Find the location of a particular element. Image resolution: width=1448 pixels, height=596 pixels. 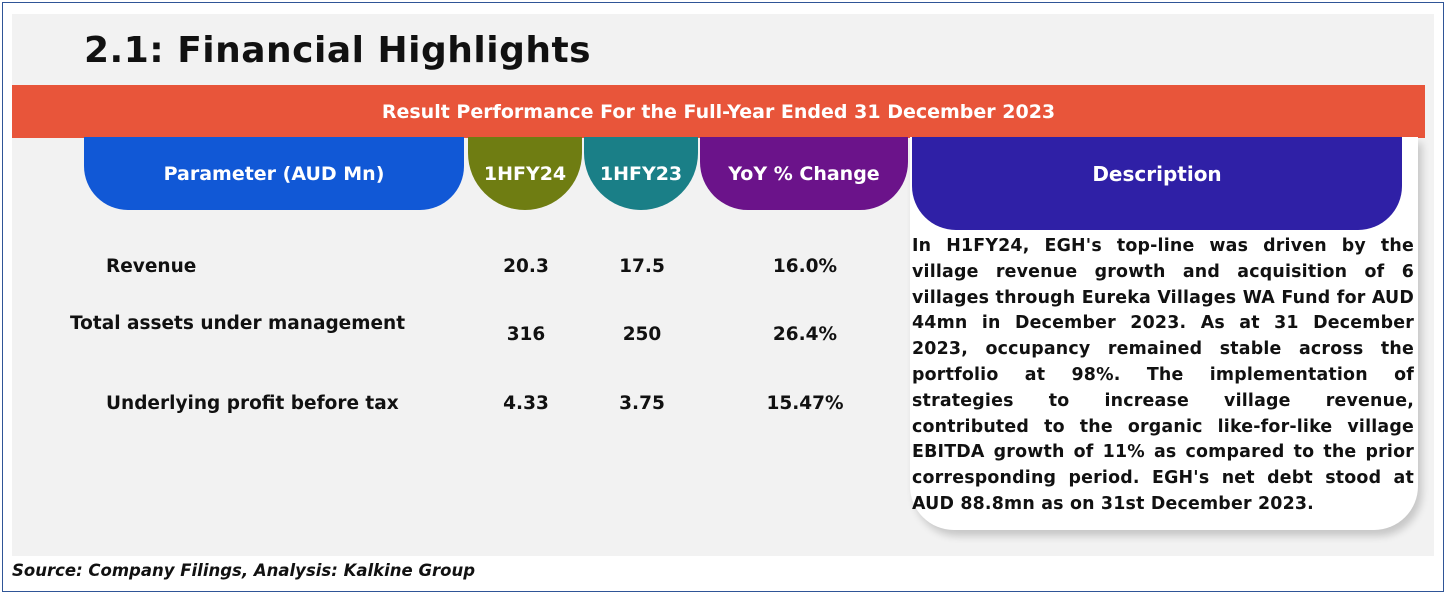

row-revenue-1hfy23: 17.5 is located at coordinates (642, 266).